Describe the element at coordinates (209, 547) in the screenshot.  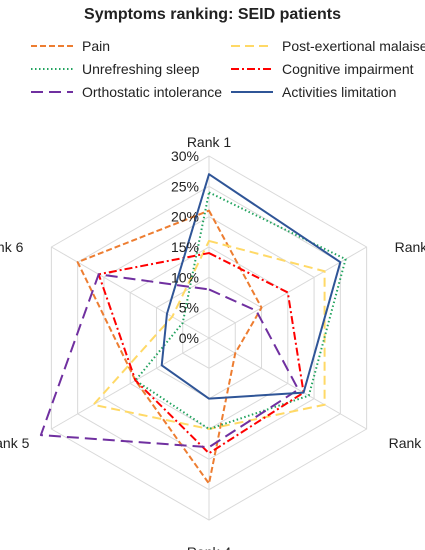
I see `category-label: Rank 4` at that location.